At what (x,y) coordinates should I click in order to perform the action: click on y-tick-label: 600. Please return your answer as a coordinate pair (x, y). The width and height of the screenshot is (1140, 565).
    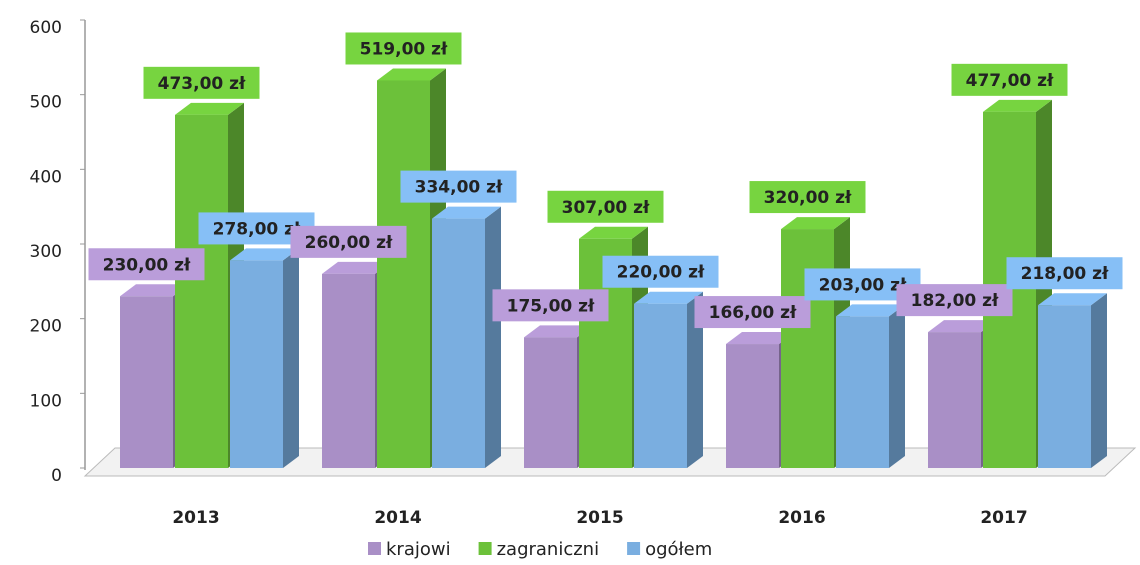
    Looking at the image, I should click on (46, 28).